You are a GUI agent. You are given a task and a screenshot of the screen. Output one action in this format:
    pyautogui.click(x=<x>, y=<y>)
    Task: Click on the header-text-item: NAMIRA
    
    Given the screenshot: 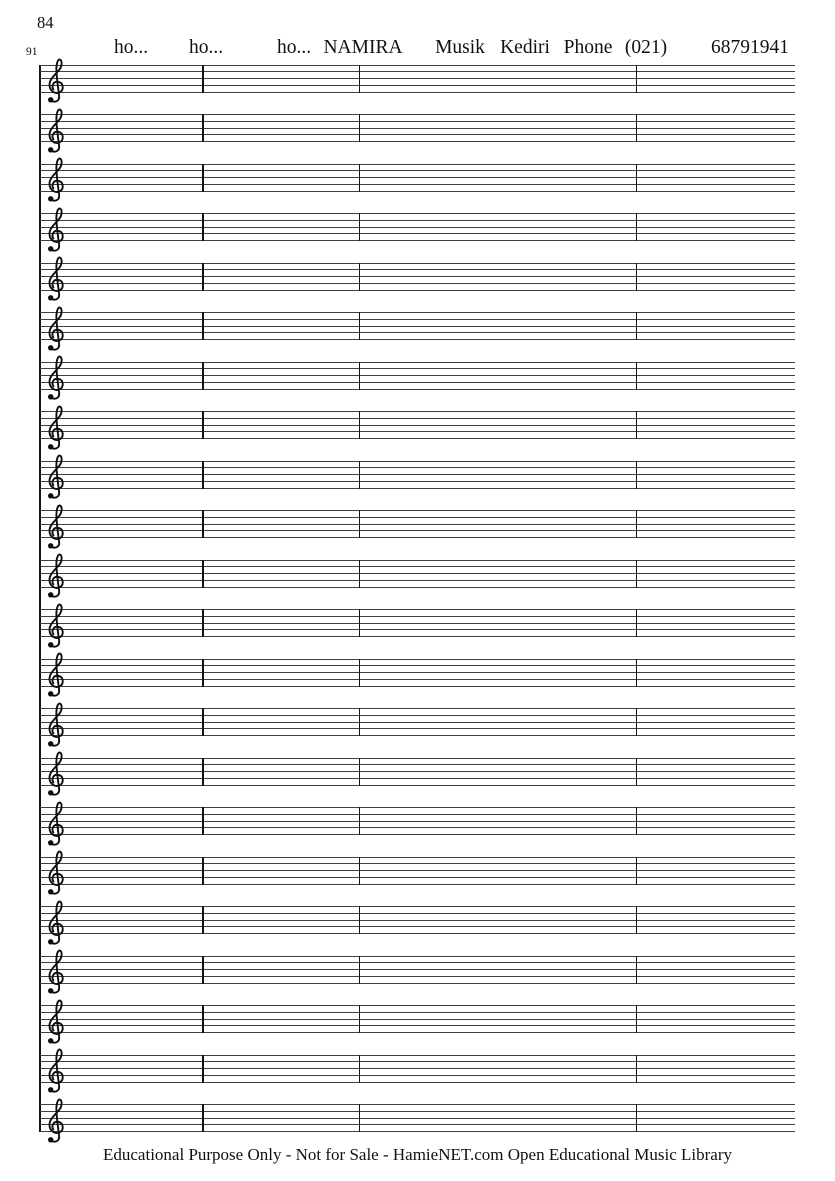 What is the action you would take?
    pyautogui.click(x=363, y=47)
    